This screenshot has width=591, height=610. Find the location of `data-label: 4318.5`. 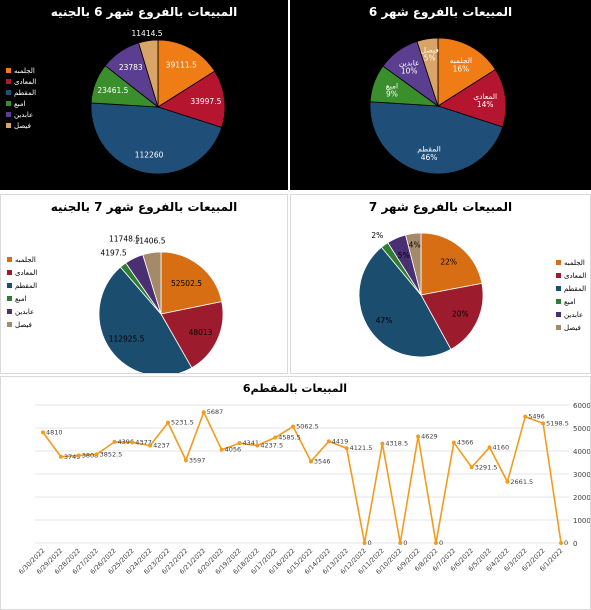

data-label: 4318.5 is located at coordinates (396, 444).